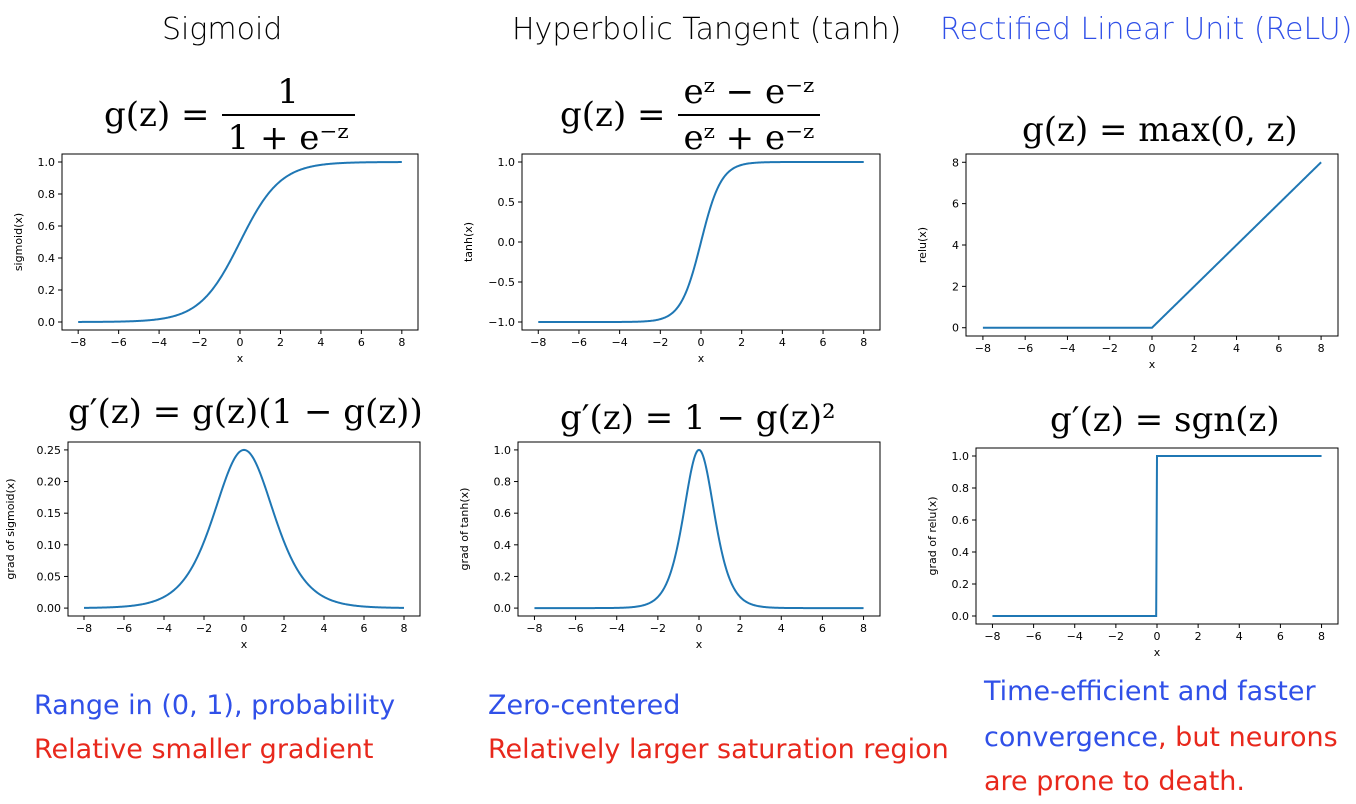 The height and width of the screenshot is (804, 1356). I want to click on relu-ytick-label: 0, so click(955, 328).